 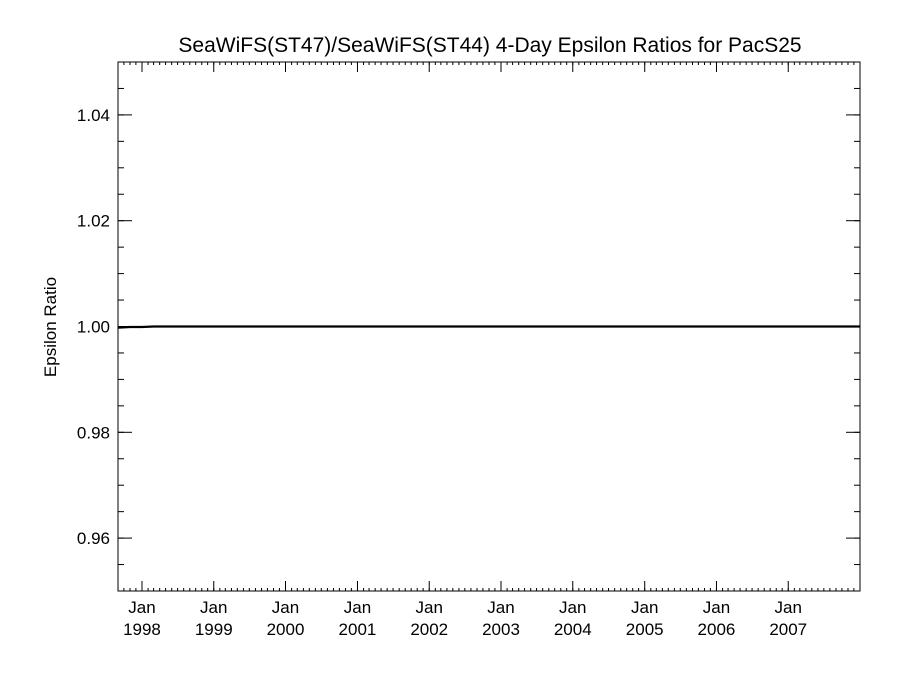 I want to click on x-tick-label-year: 2006, so click(x=717, y=629).